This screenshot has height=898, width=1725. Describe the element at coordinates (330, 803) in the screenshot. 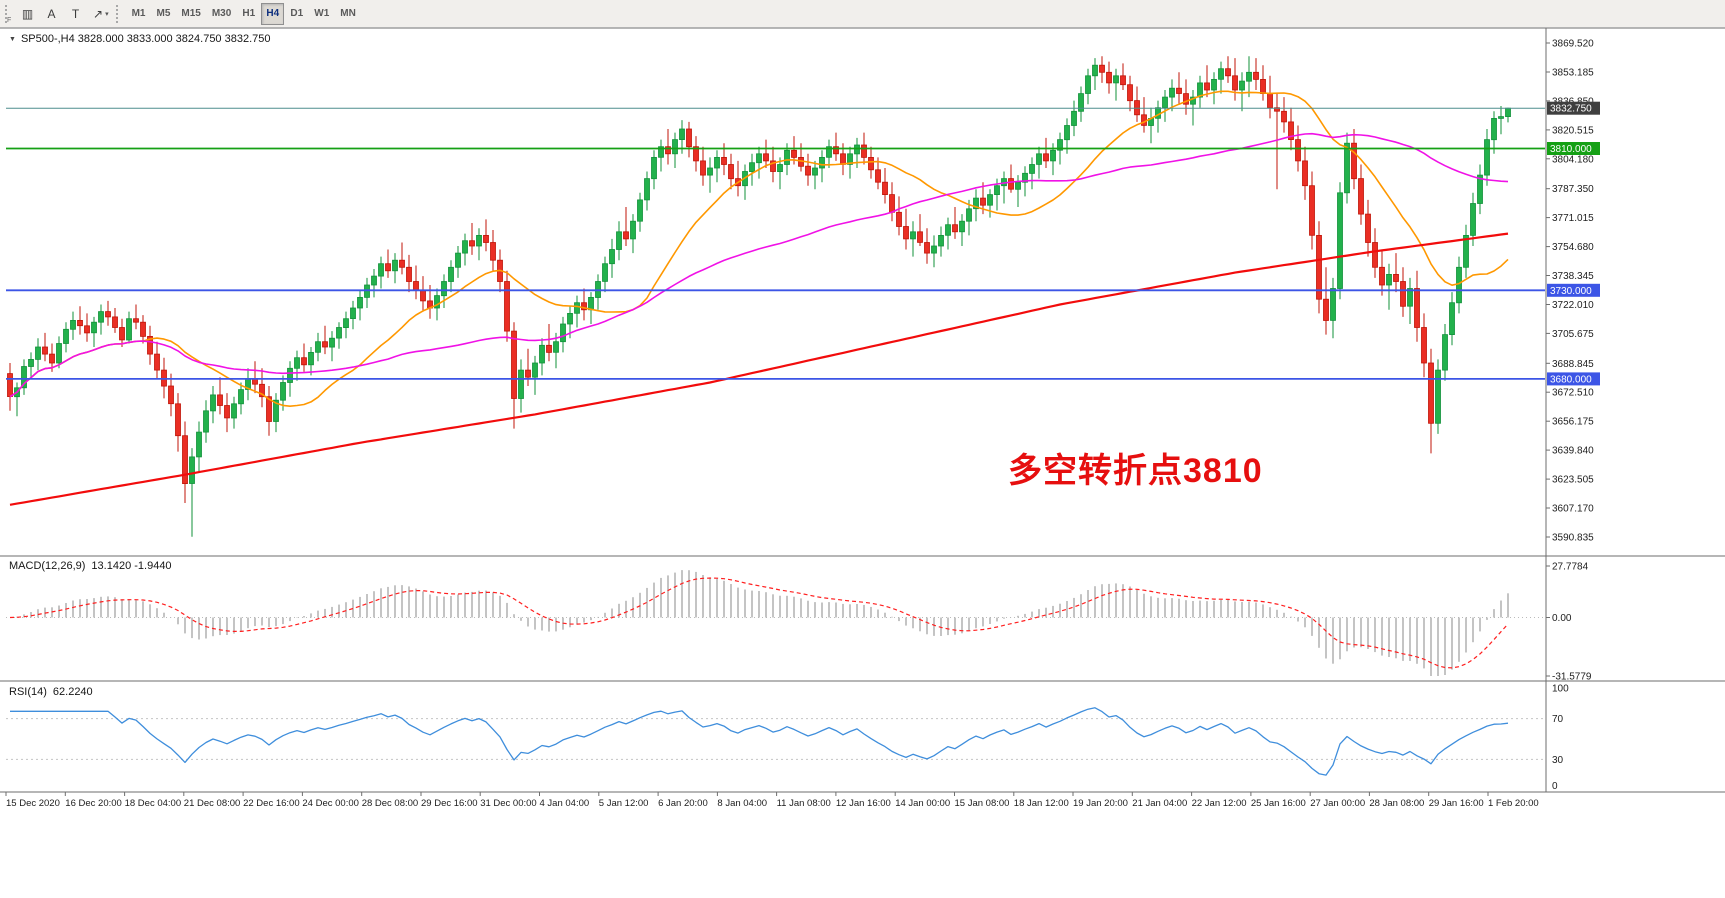

I see `time-axis-label: 24 Dec 00:00` at that location.